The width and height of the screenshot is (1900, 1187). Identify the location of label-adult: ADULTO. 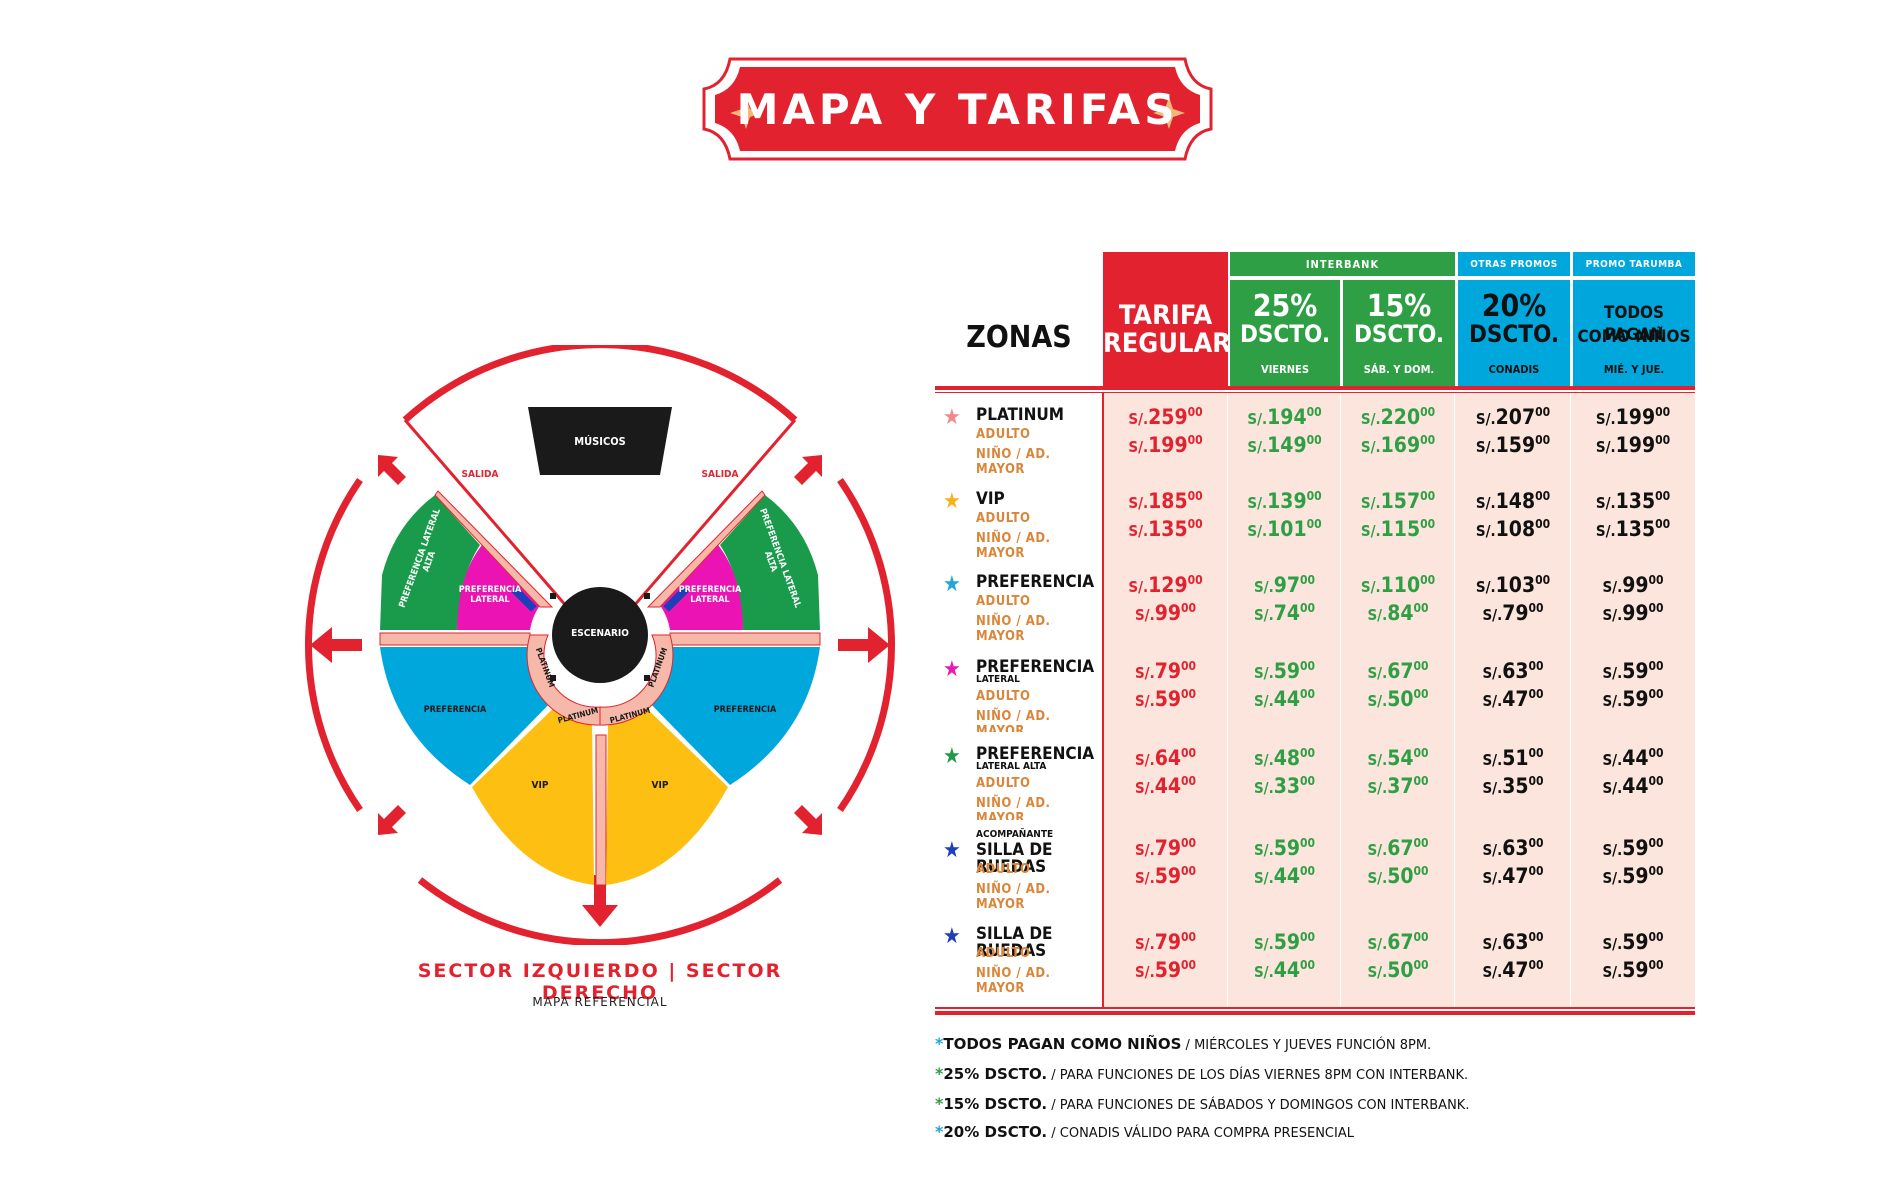
(1003, 434).